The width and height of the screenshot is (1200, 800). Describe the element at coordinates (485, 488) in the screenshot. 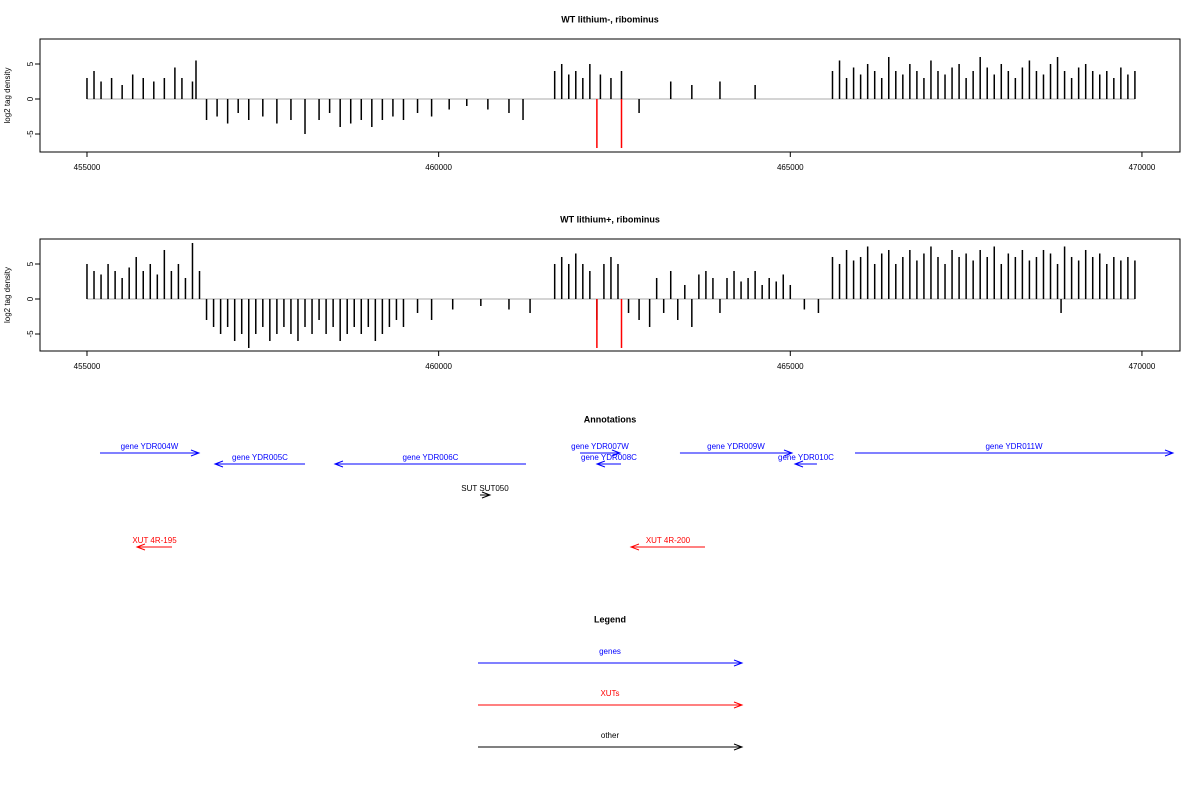

I see `annotation-label: SUT SUT050` at that location.